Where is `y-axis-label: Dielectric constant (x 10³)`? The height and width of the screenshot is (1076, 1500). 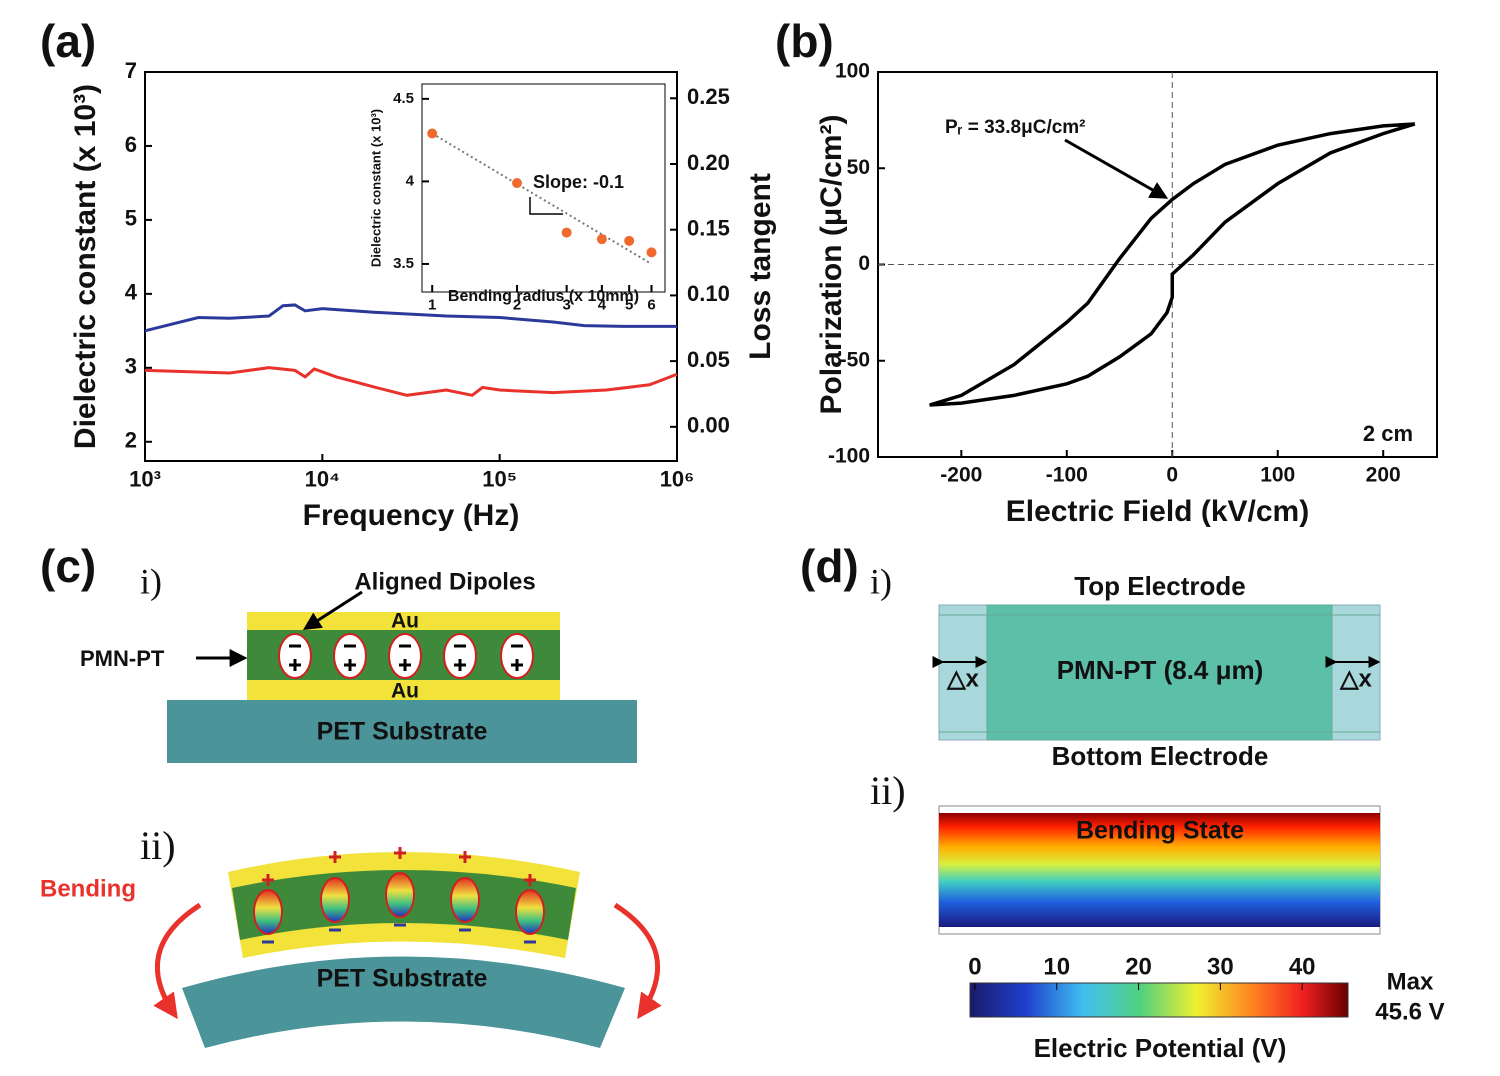 y-axis-label: Dielectric constant (x 10³) is located at coordinates (375, 188).